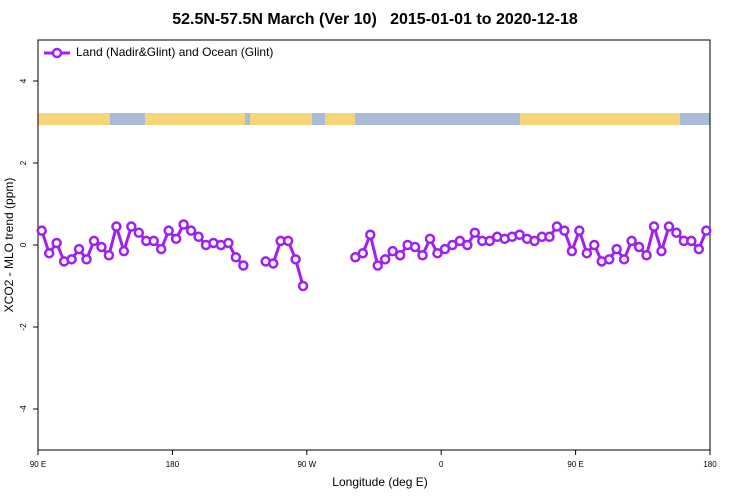 This screenshot has width=750, height=500. I want to click on x-tick-label: 0, so click(441, 464).